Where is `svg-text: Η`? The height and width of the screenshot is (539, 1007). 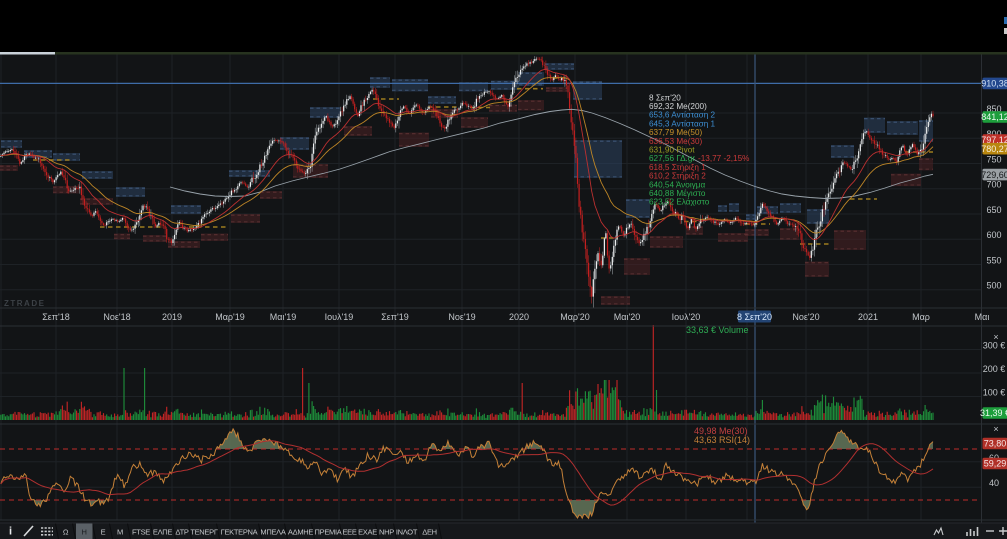
svg-text: Η is located at coordinates (83, 532).